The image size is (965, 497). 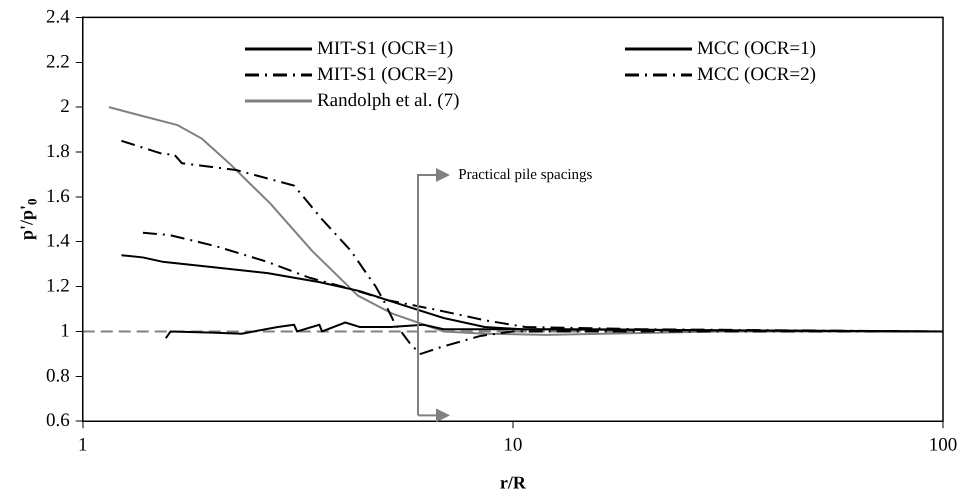 What do you see at coordinates (28, 219) in the screenshot?
I see `y-axis-title: p'/p'0` at bounding box center [28, 219].